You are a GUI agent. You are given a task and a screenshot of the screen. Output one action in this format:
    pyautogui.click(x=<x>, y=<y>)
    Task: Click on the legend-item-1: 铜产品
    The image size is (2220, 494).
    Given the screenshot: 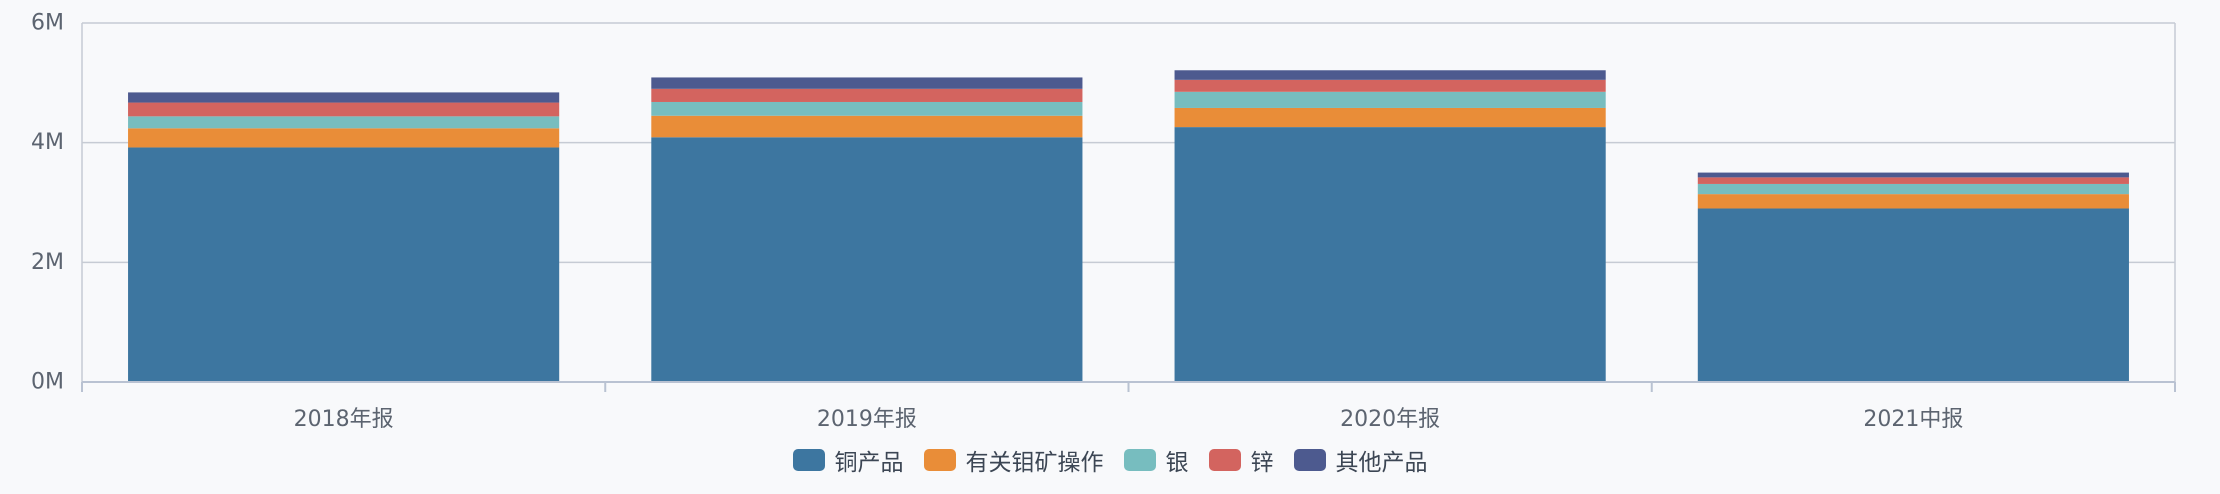 What is the action you would take?
    pyautogui.click(x=848, y=460)
    